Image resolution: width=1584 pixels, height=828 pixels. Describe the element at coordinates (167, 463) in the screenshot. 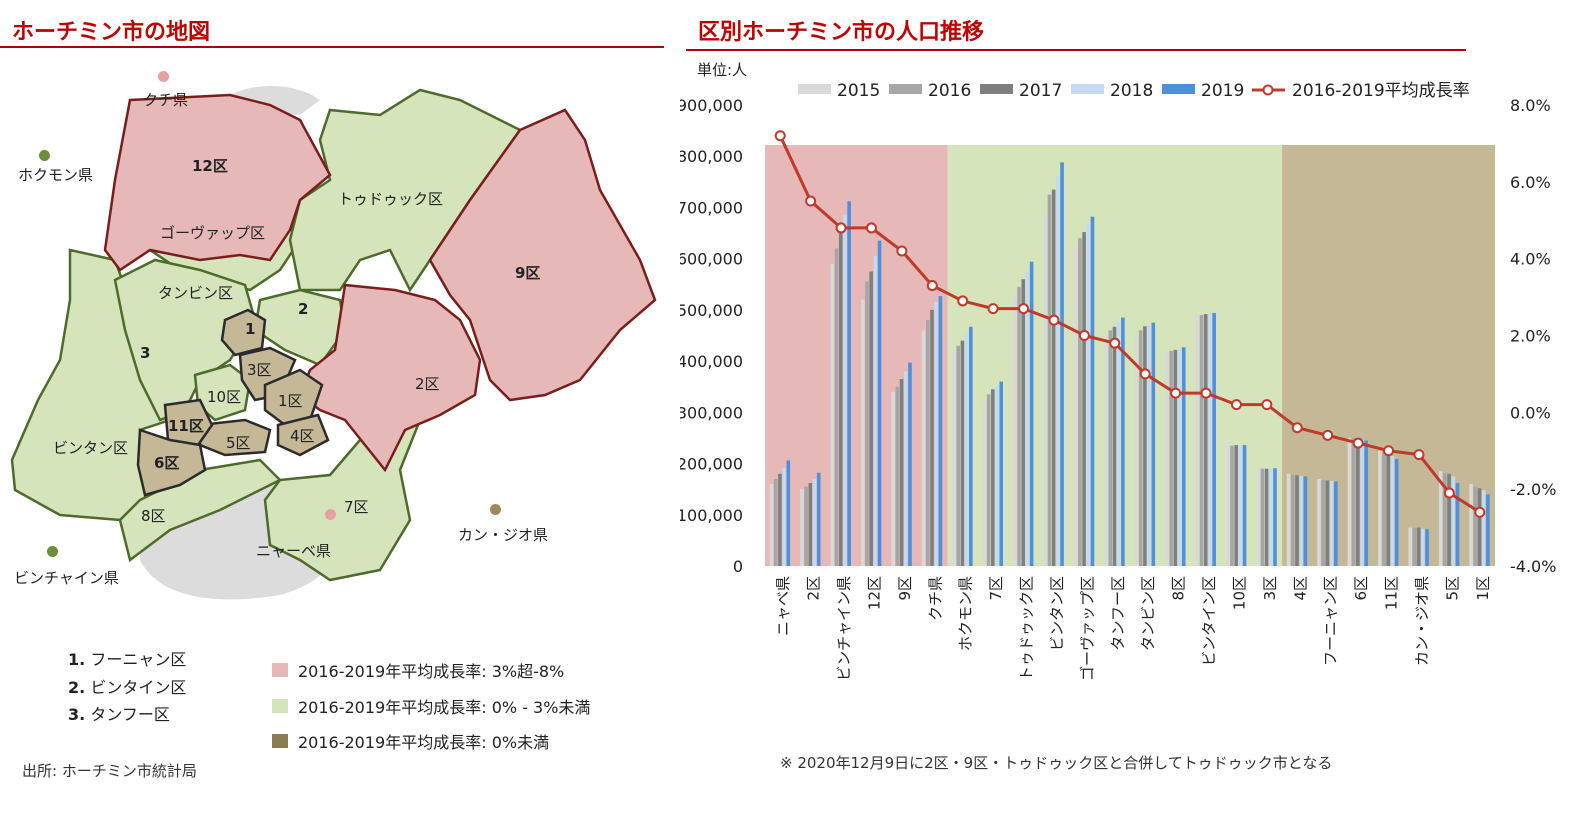

I see `label-d6: 6区` at that location.